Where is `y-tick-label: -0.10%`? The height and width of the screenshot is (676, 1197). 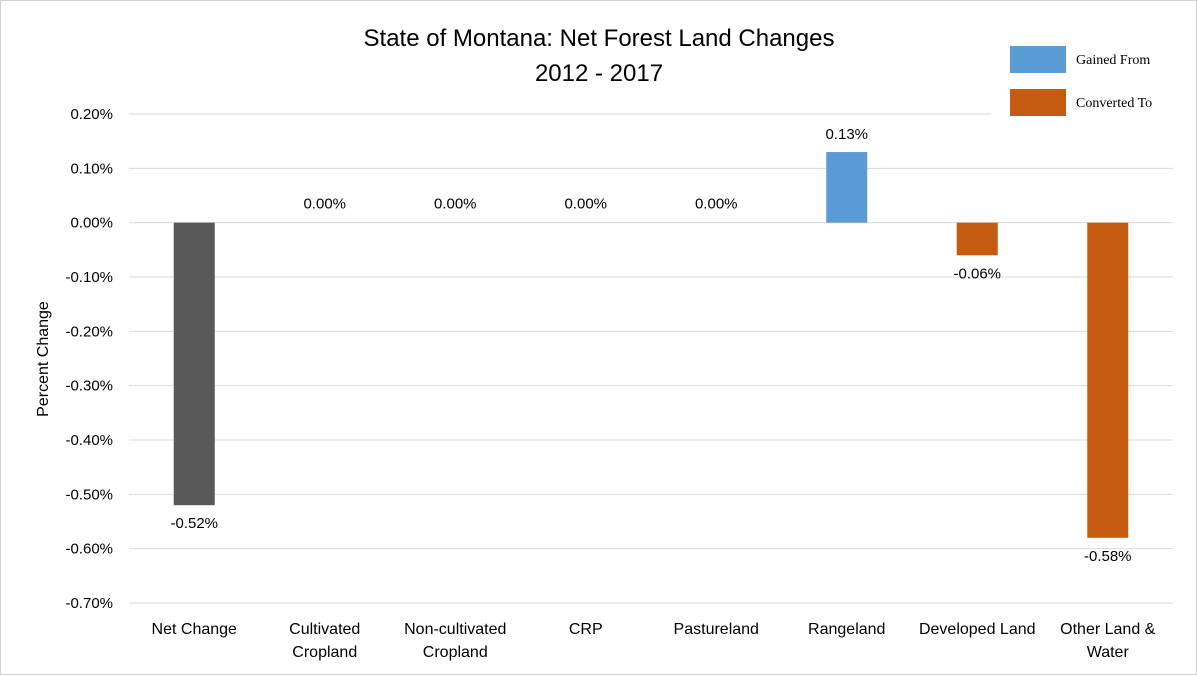
y-tick-label: -0.10% is located at coordinates (89, 277).